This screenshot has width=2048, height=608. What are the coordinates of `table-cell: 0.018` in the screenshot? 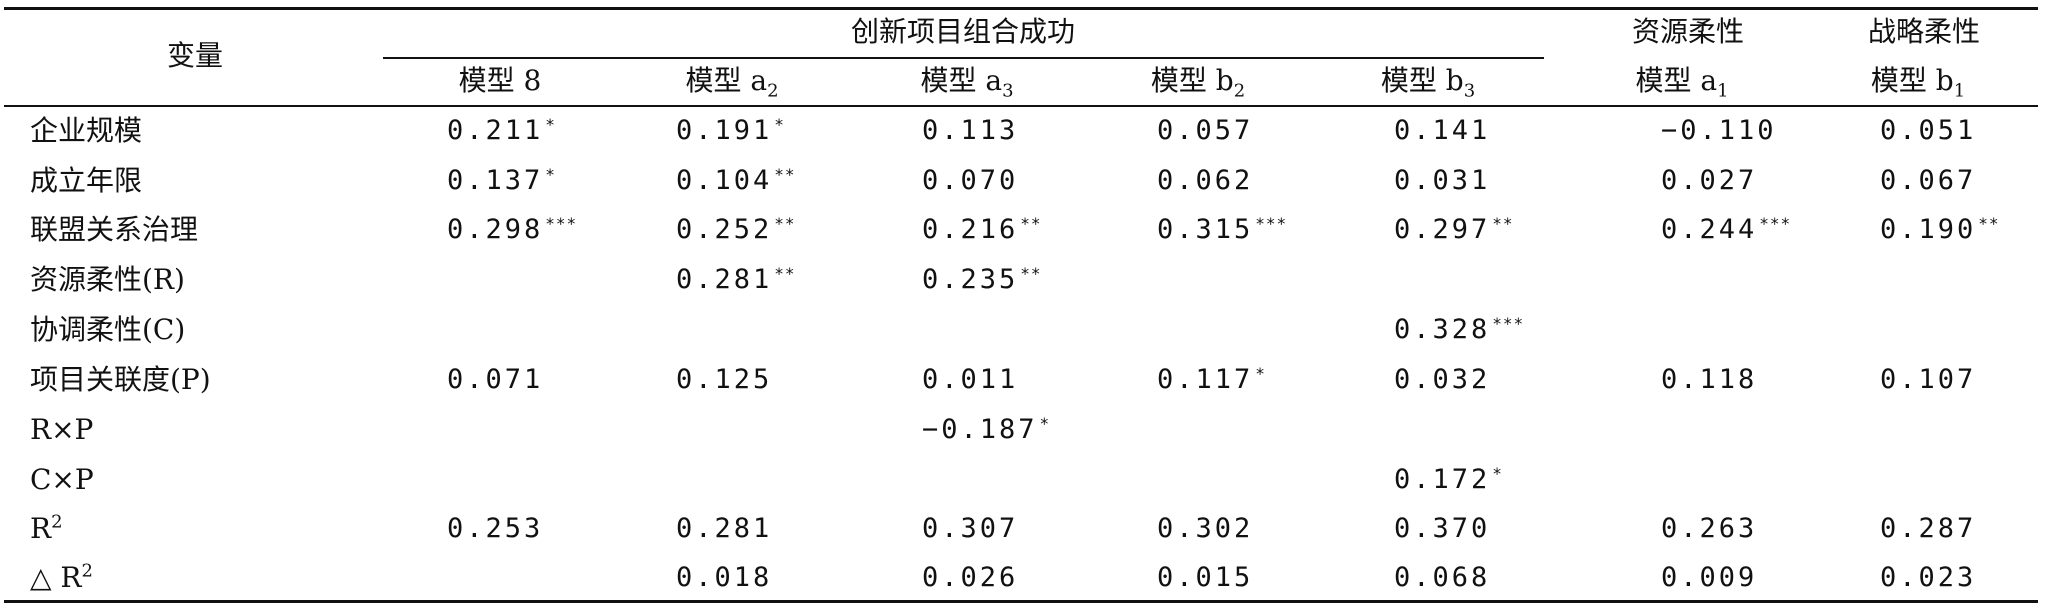 It's located at (724, 578).